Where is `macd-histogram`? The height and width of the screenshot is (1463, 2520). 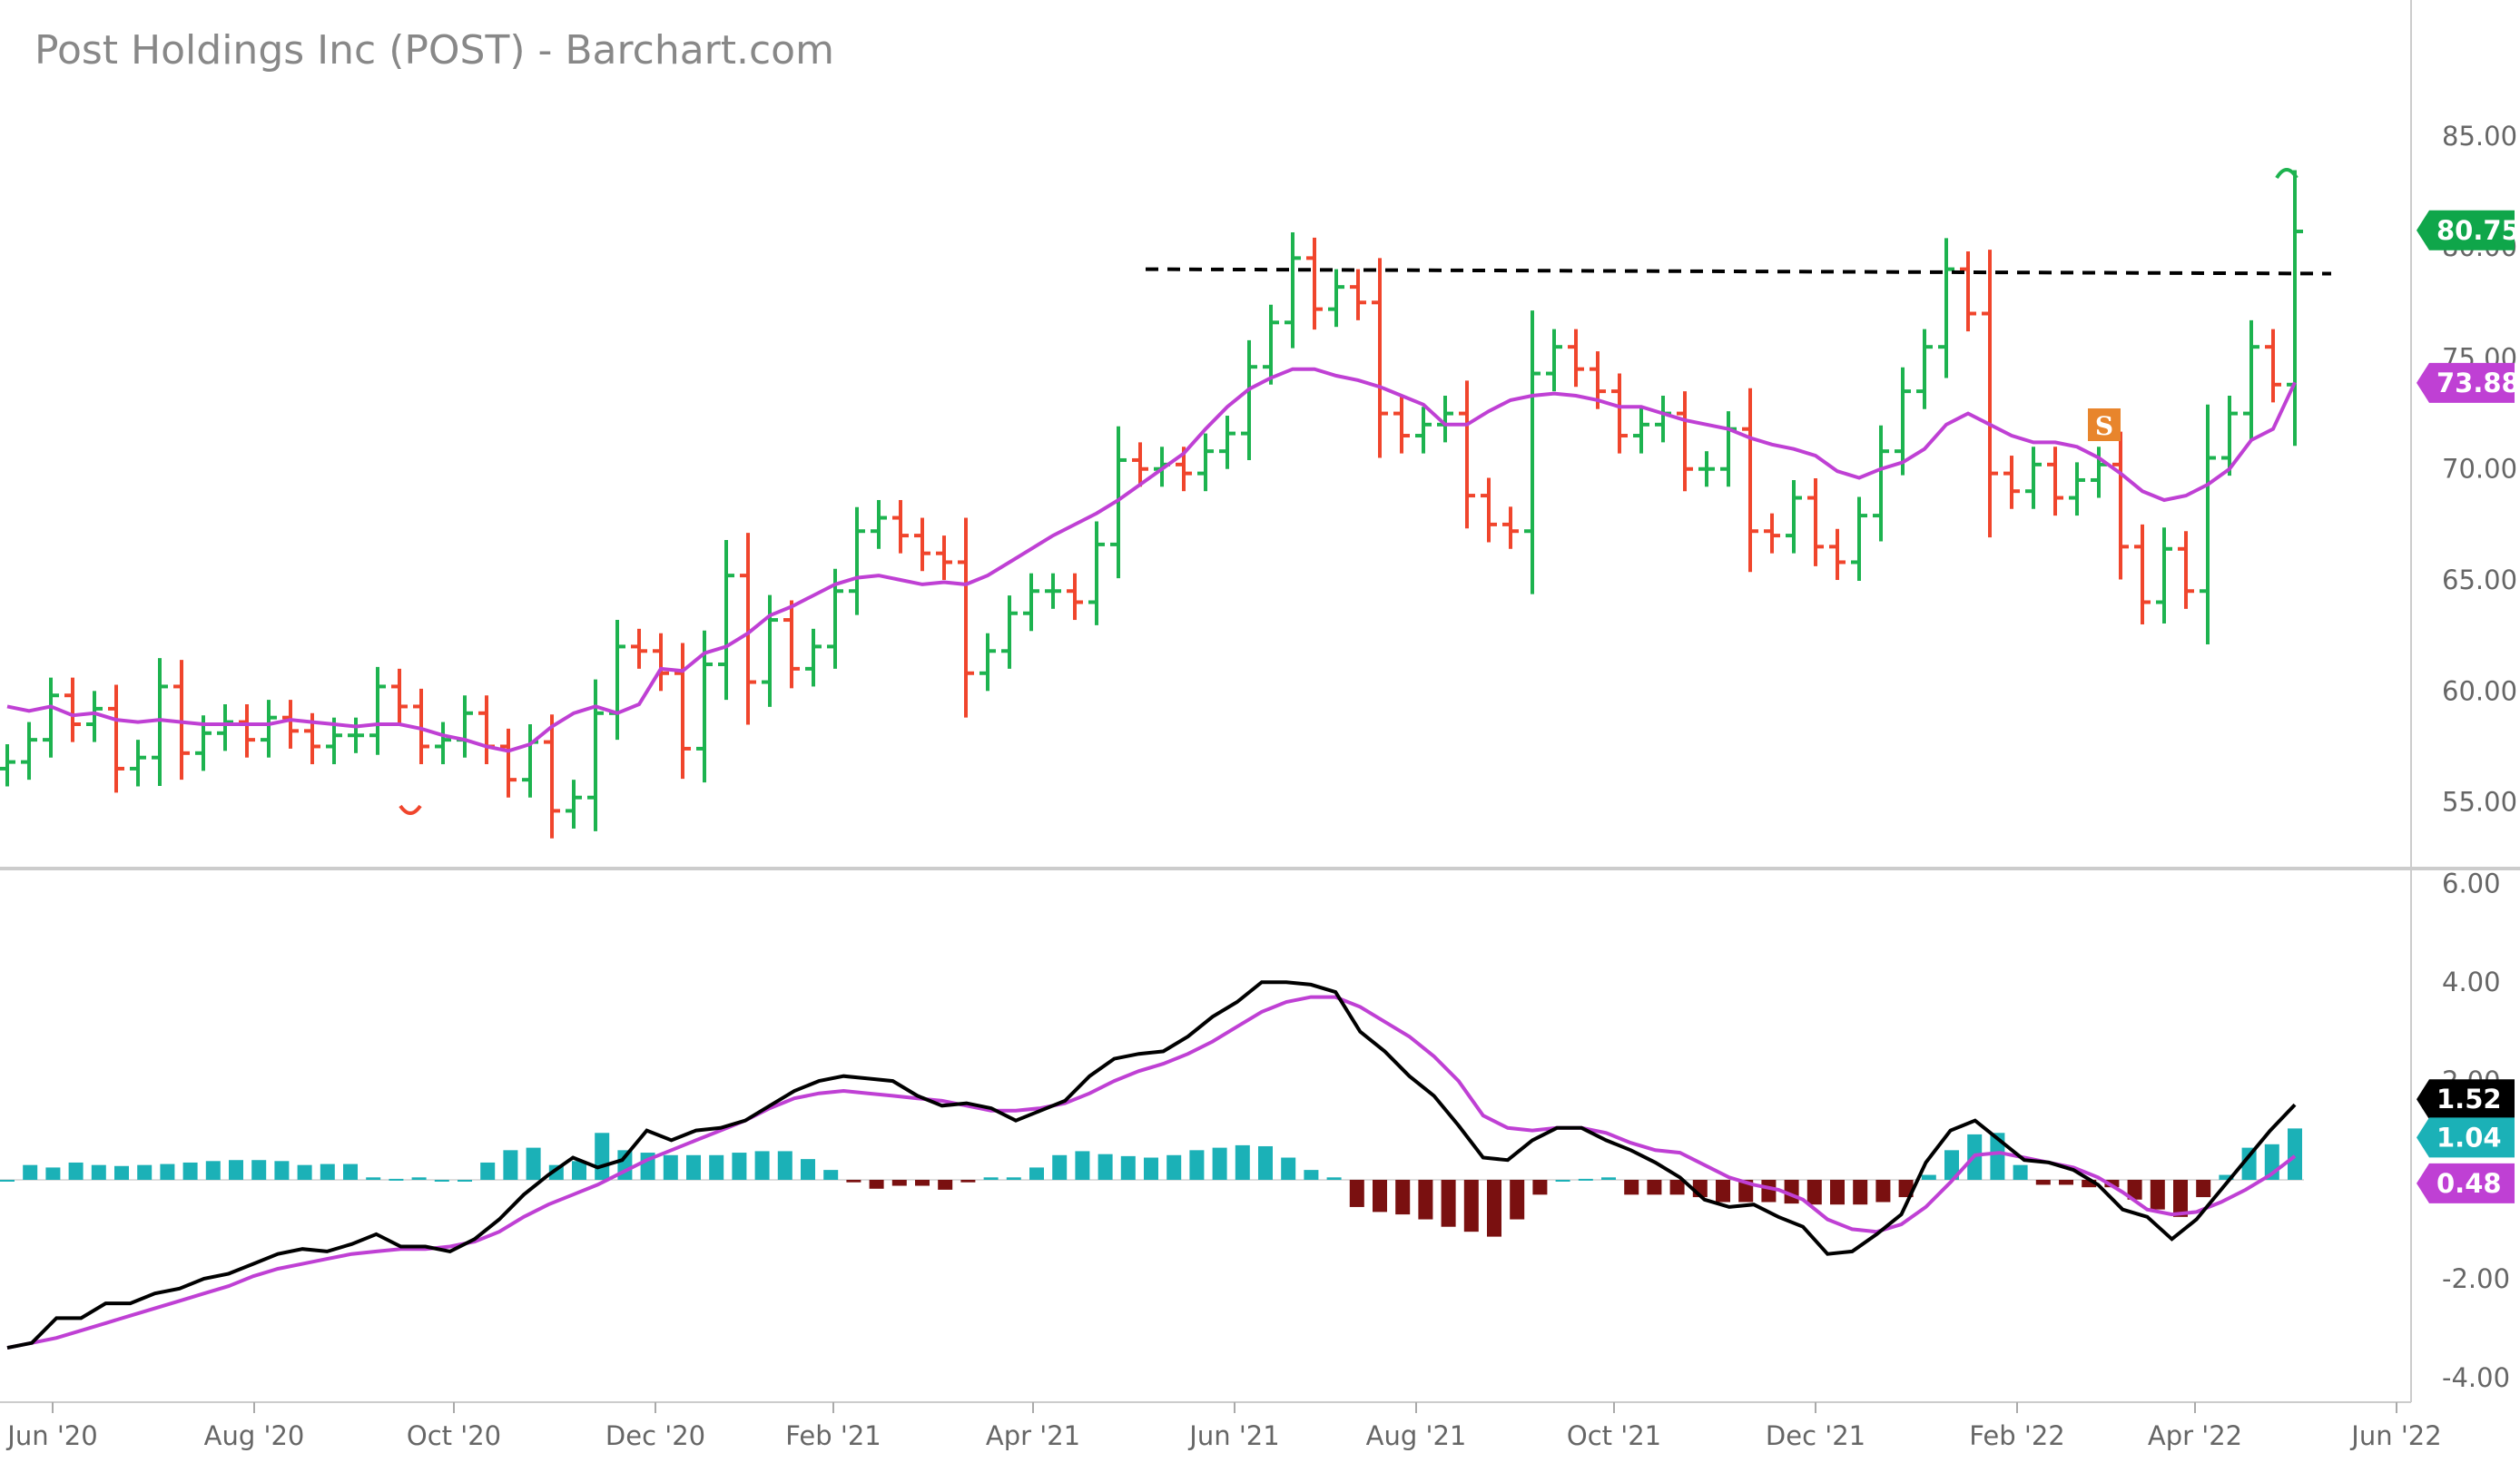 macd-histogram is located at coordinates (1152, 1182).